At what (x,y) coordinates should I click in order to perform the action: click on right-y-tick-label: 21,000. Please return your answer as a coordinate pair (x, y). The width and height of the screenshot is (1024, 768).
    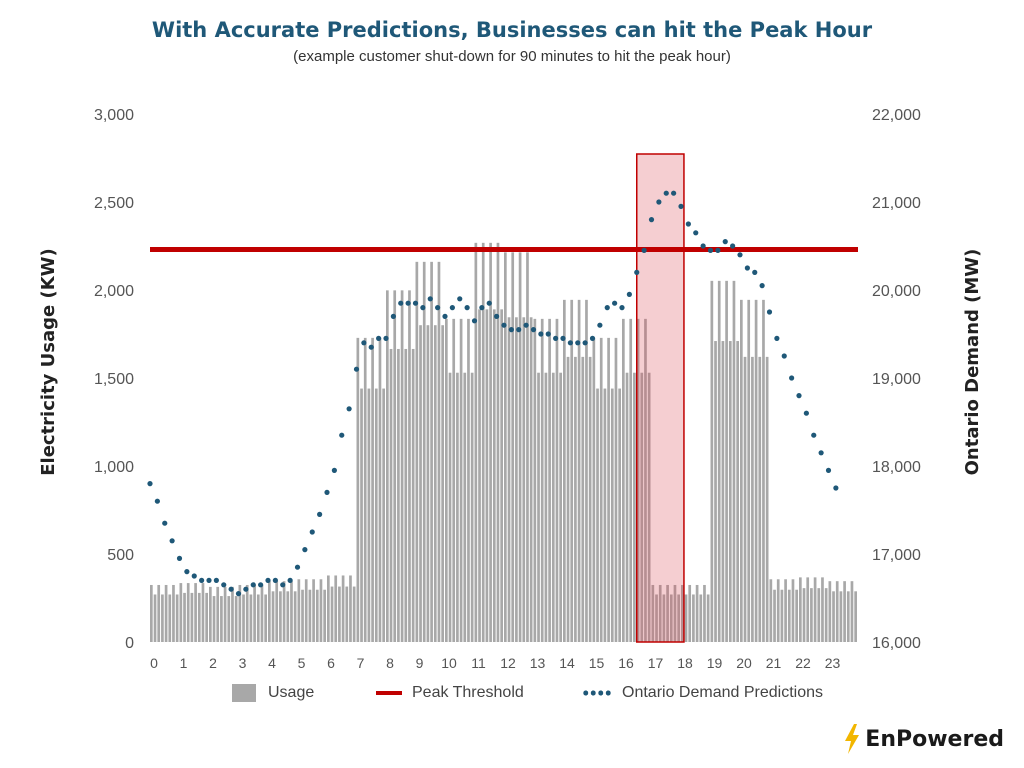
    Looking at the image, I should click on (896, 203).